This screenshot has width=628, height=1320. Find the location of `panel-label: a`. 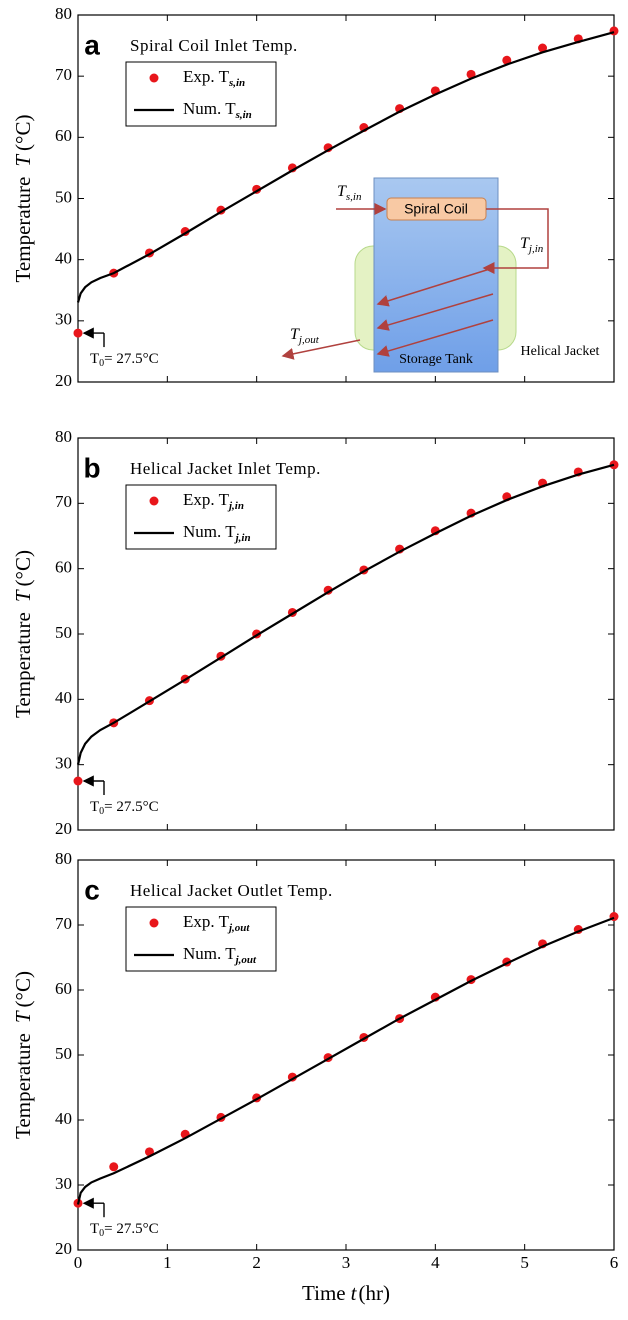

panel-label: a is located at coordinates (92, 44).